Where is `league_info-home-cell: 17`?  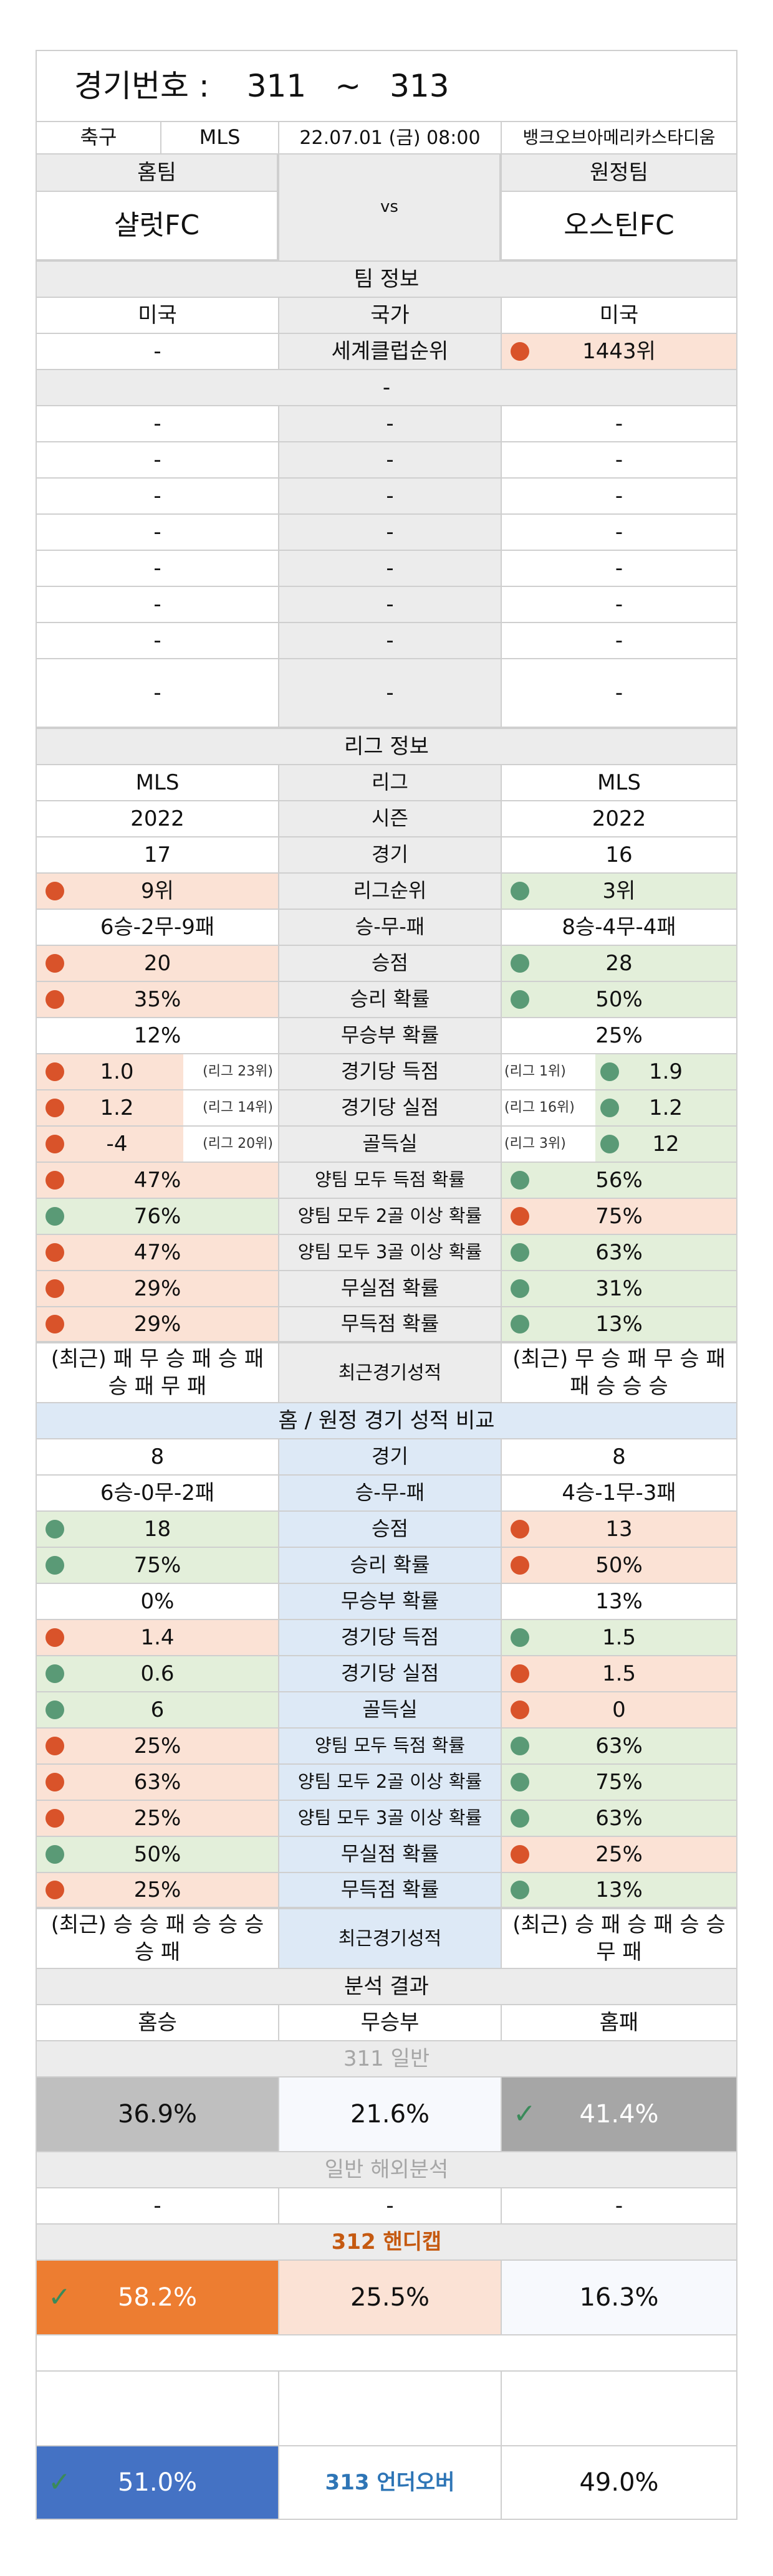
league_info-home-cell: 17 is located at coordinates (157, 855).